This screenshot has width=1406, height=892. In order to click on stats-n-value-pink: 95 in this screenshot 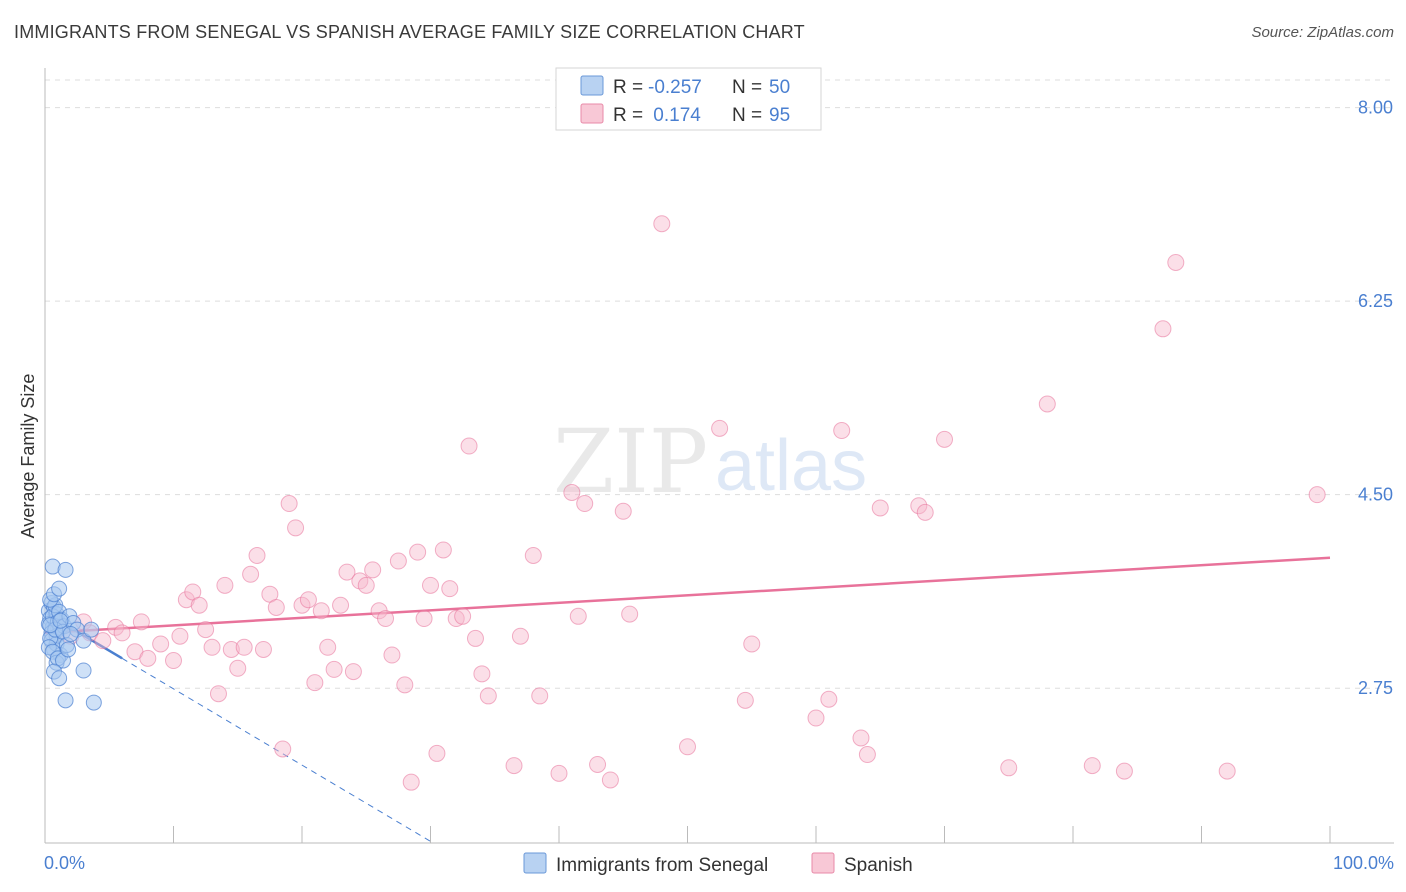, I will do `click(779, 115)`.